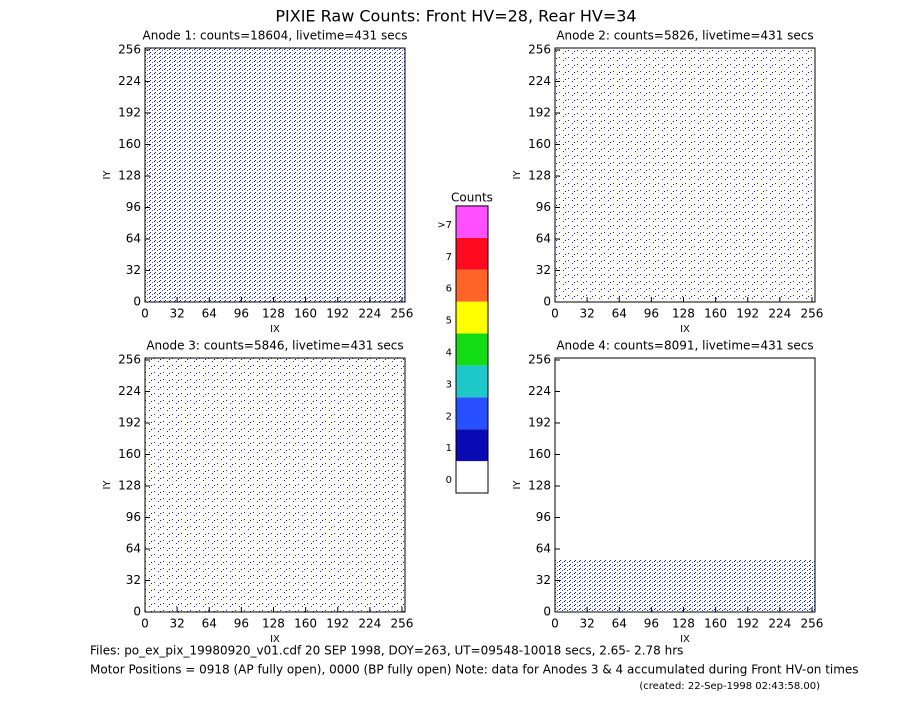 This screenshot has width=913, height=705. Describe the element at coordinates (275, 36) in the screenshot. I see `panel-title: Anode 1: counts=18604, livetime=431 secs` at that location.